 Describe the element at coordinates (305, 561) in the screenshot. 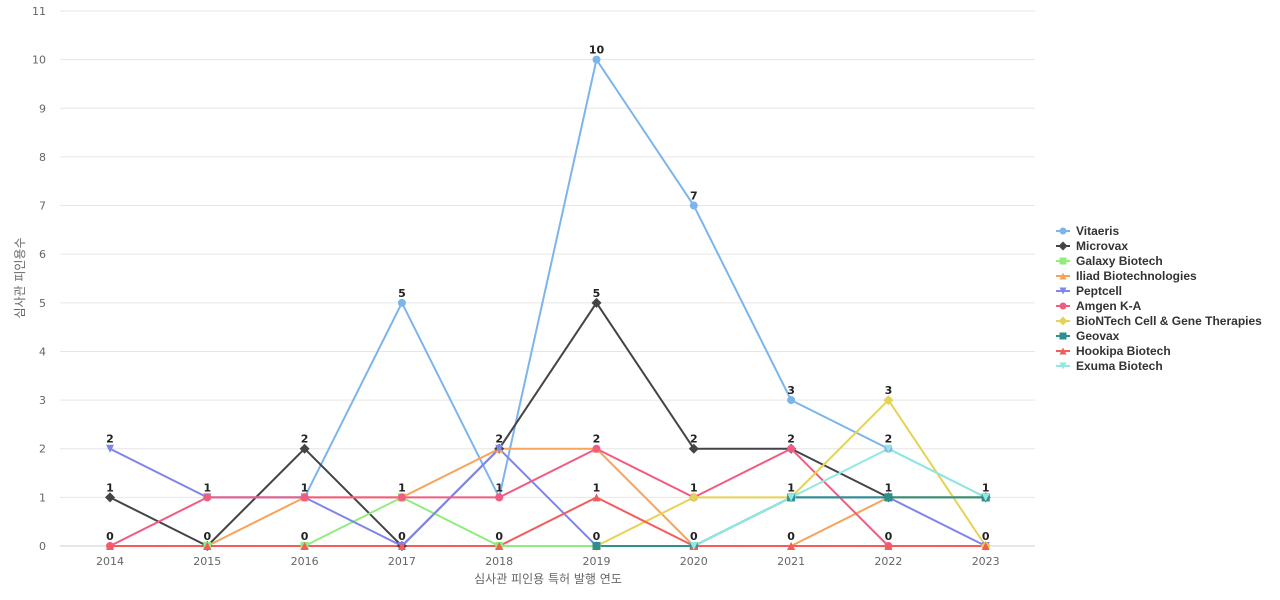

I see `x-tick-label: 2016` at that location.